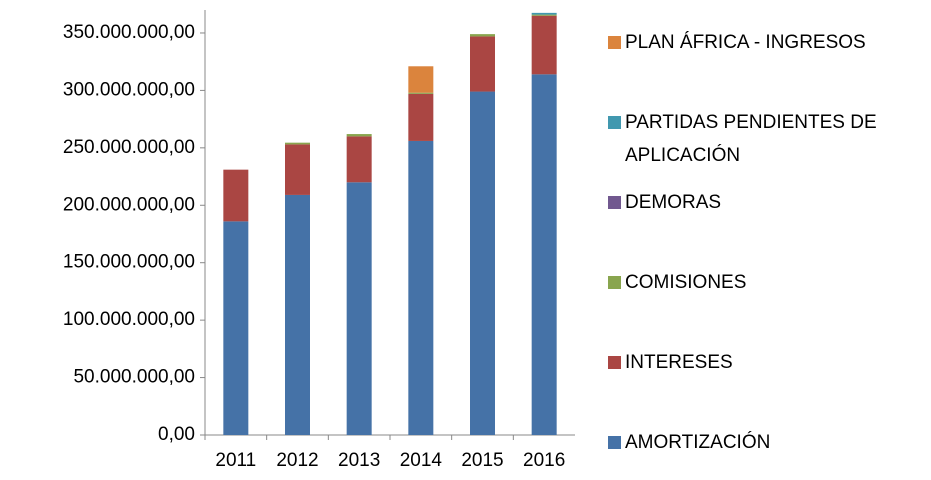  Describe the element at coordinates (761, 282) in the screenshot. I see `legend-item: COMISIONES` at that location.